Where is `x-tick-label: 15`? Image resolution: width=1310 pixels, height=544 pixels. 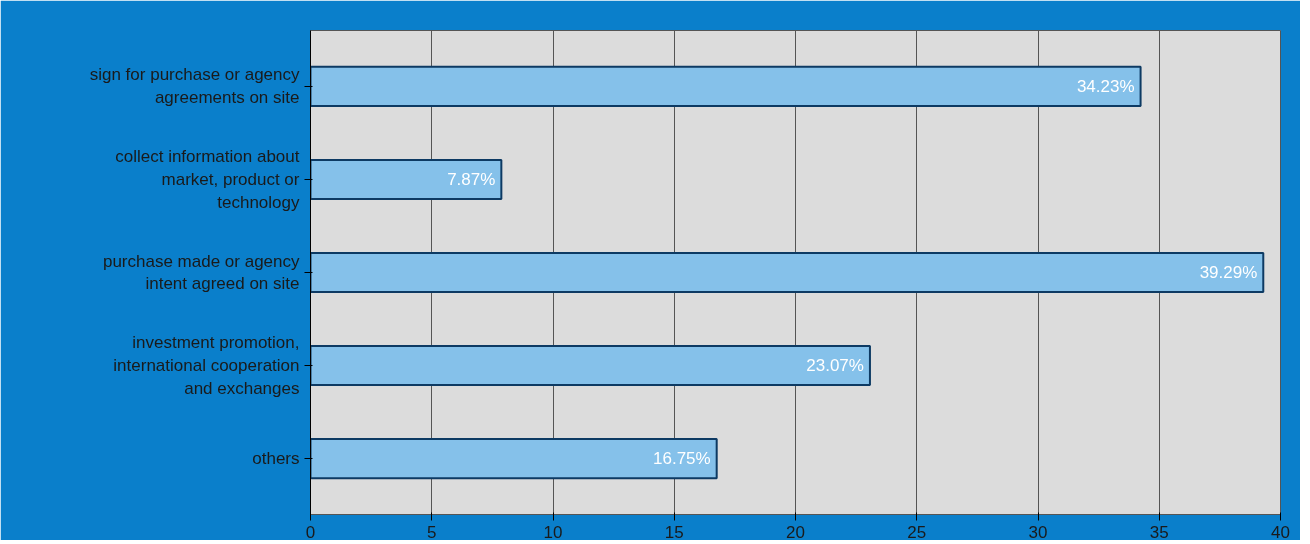
x-tick-label: 15 is located at coordinates (674, 532).